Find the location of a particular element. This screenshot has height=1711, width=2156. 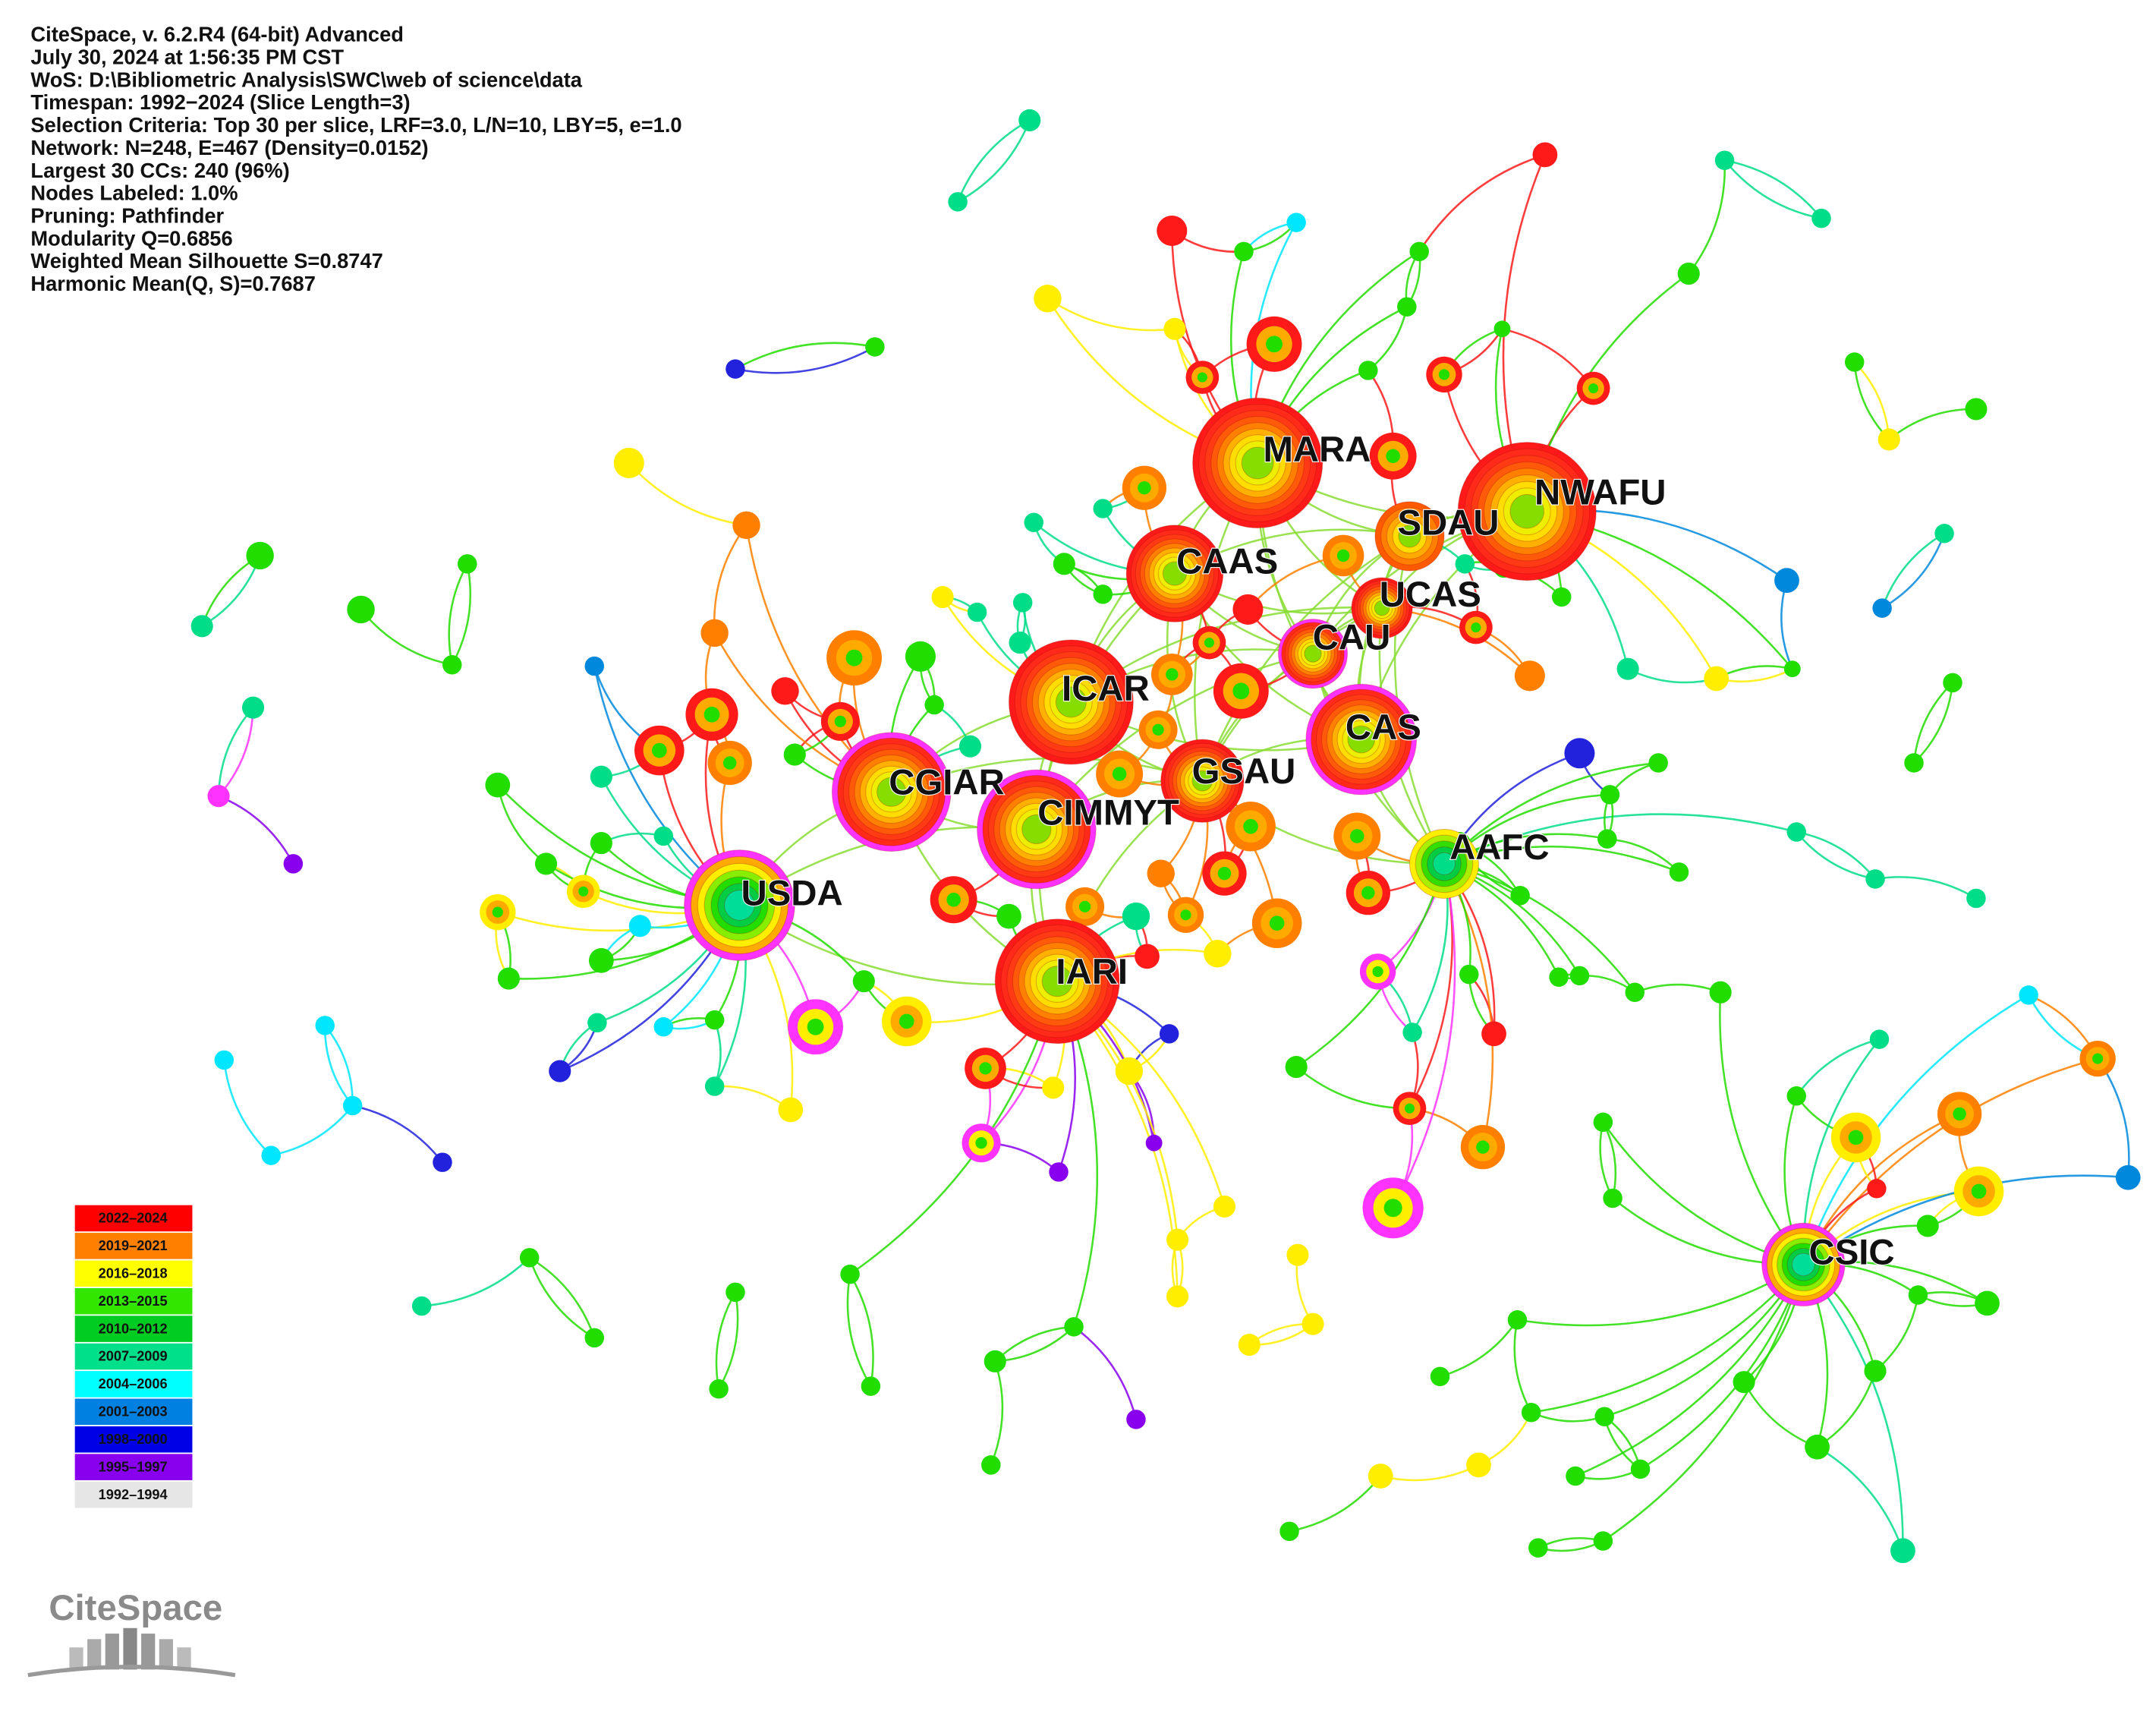

node-label: CIMMYT is located at coordinates (1108, 813).